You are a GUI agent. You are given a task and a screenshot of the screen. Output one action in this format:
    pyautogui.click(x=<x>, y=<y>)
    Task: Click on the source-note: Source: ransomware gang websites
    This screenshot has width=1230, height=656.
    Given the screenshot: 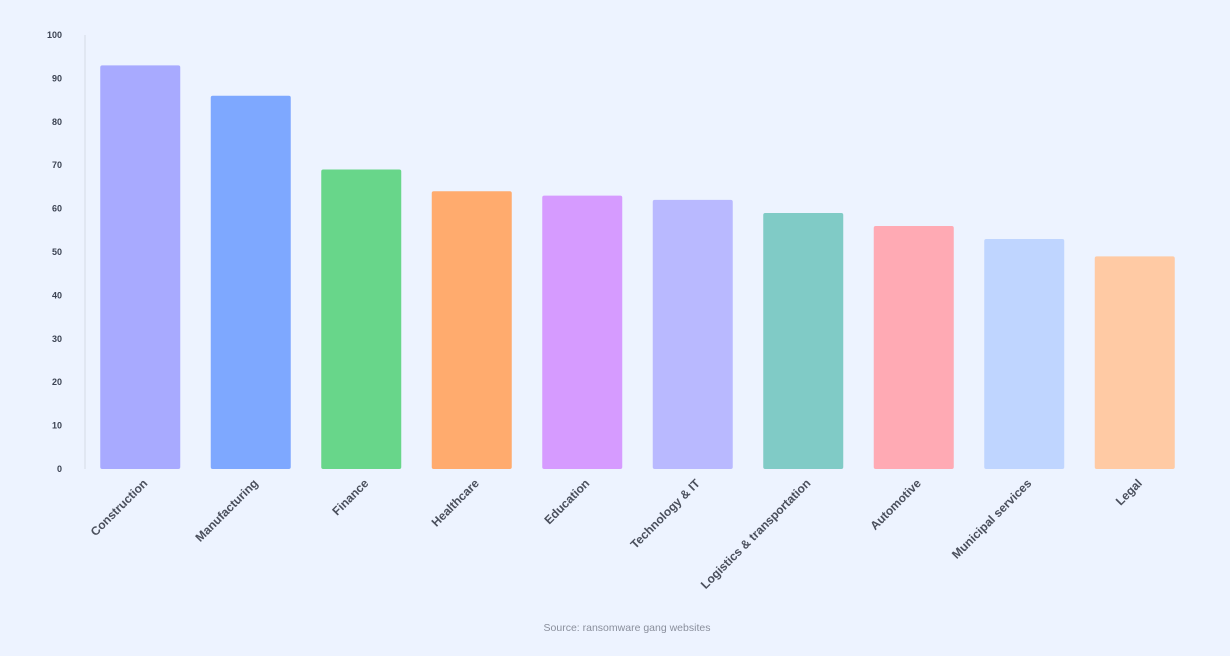 What is the action you would take?
    pyautogui.click(x=627, y=628)
    